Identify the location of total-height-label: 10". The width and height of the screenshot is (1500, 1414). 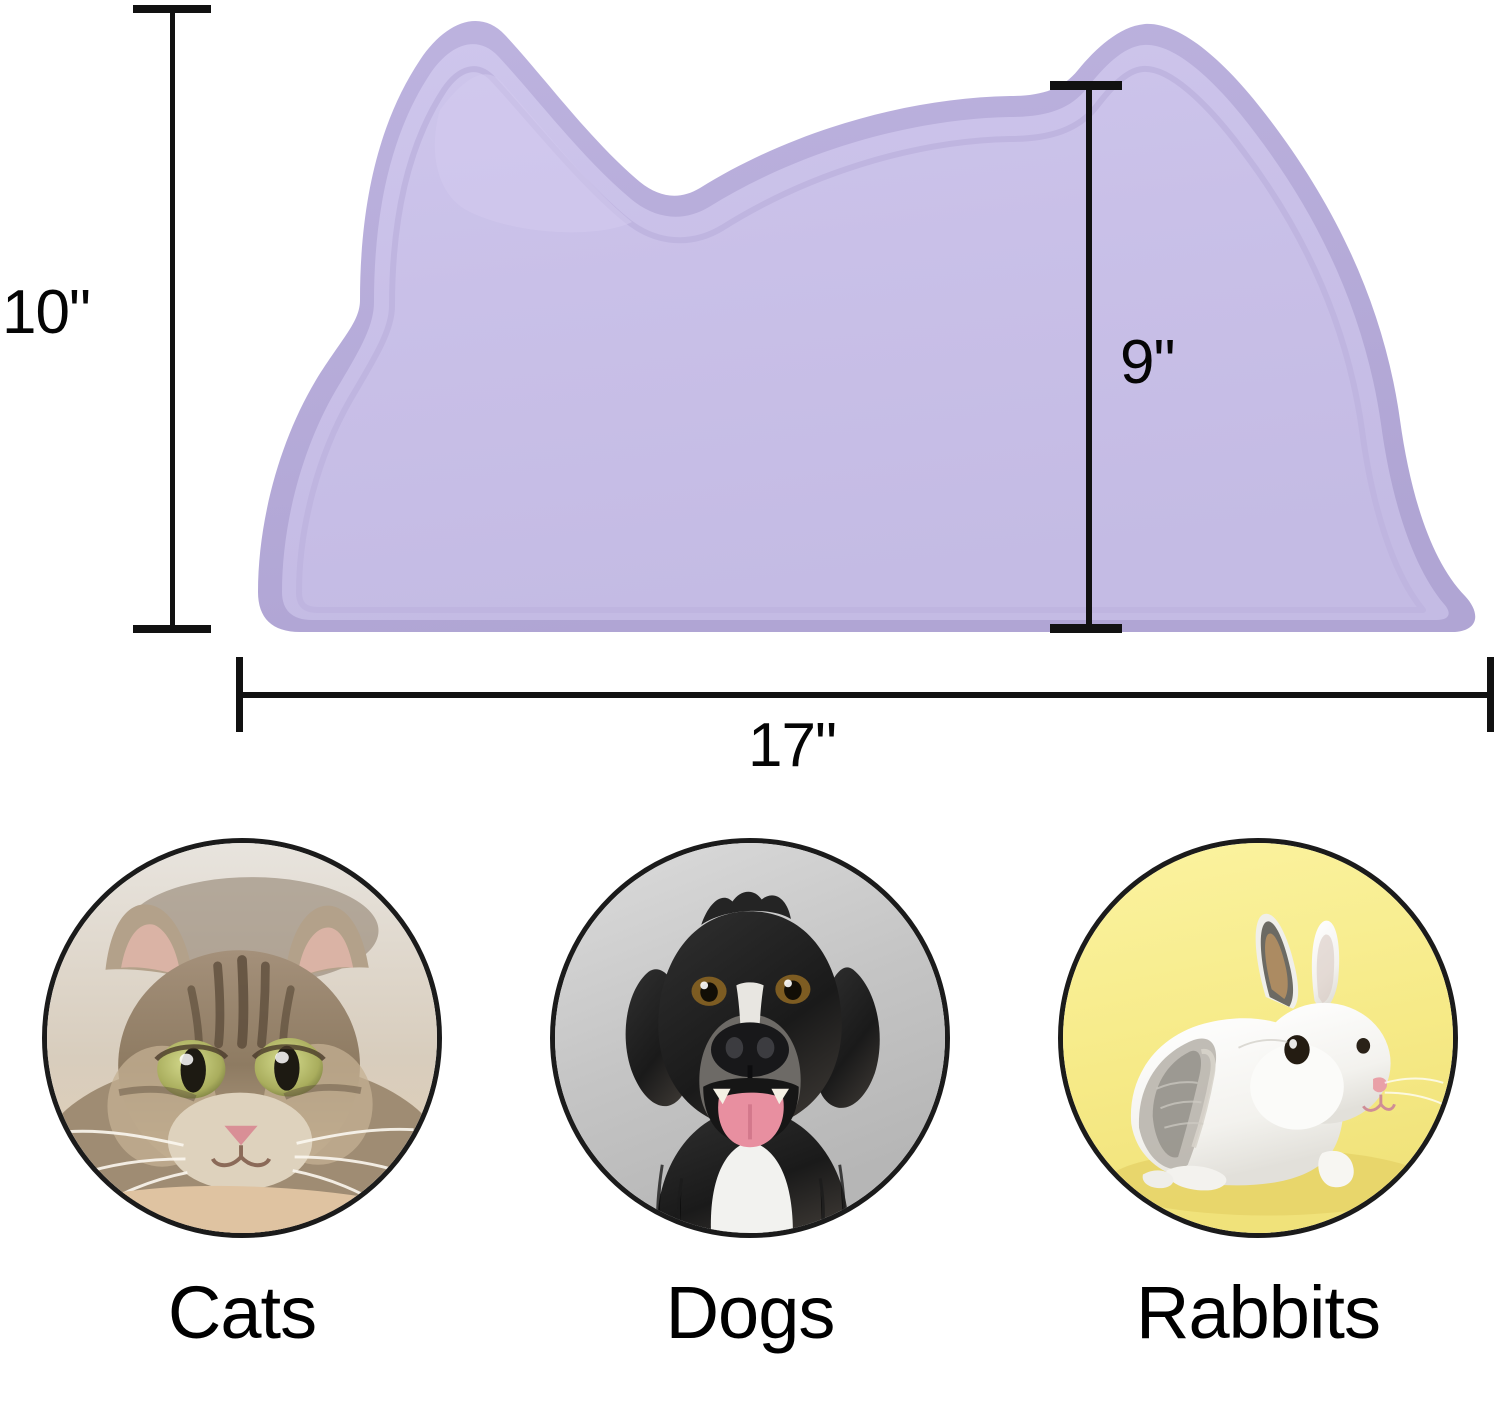
(46, 312).